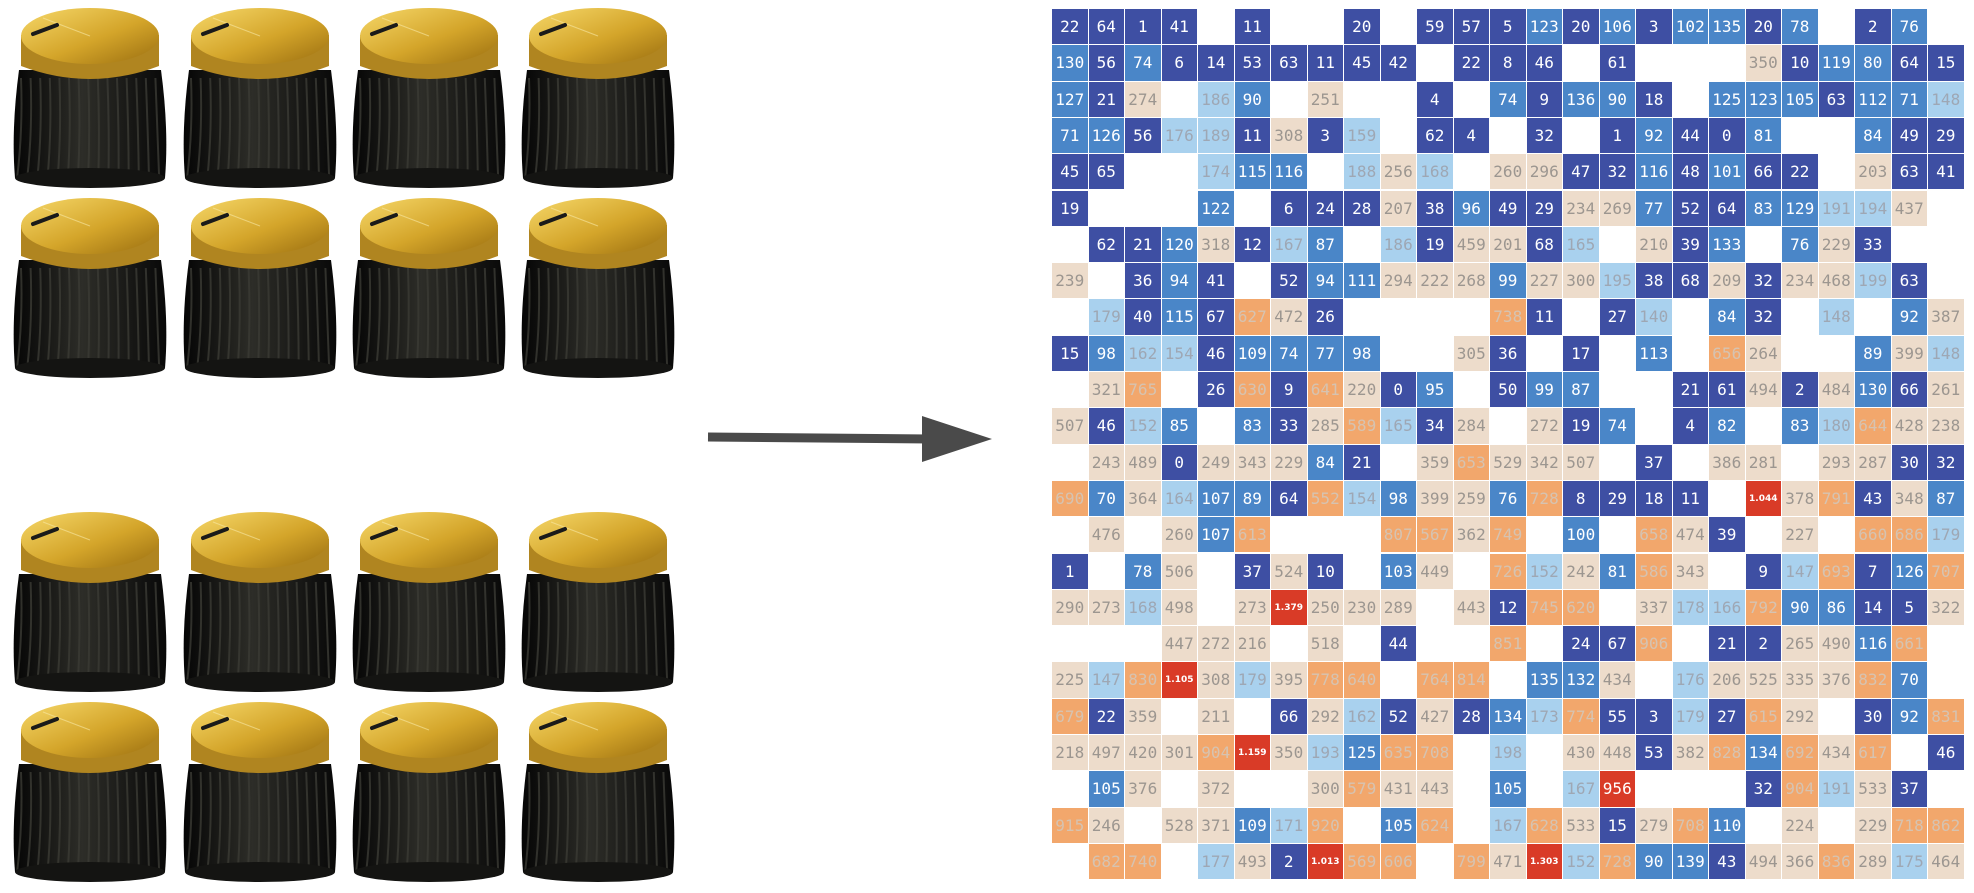 The width and height of the screenshot is (1974, 893). Describe the element at coordinates (1763, 390) in the screenshot. I see `grid-cell: 494` at that location.